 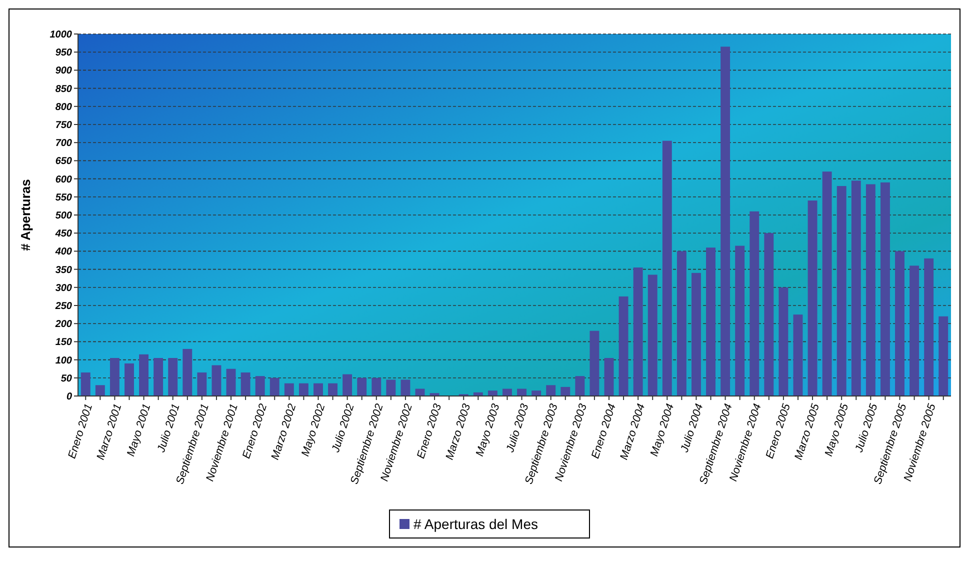 What do you see at coordinates (63, 234) in the screenshot?
I see `y-tick-label: 450` at bounding box center [63, 234].